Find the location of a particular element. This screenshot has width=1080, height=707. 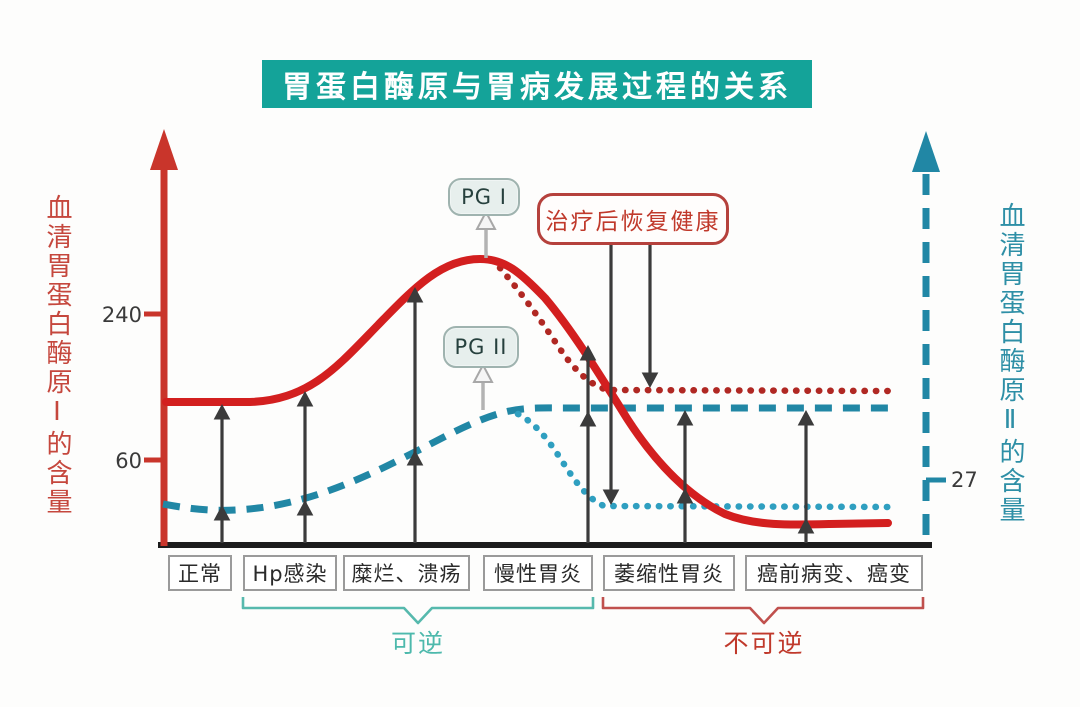

stage-box-erosion-ulcer: 糜烂、溃疡 is located at coordinates (406, 573).